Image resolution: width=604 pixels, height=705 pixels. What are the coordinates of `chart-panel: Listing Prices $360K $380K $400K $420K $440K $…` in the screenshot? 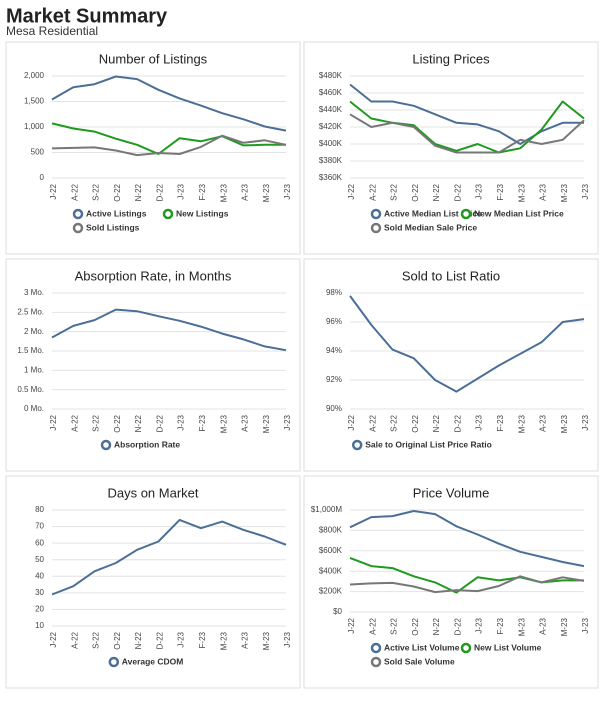 It's located at (451, 148).